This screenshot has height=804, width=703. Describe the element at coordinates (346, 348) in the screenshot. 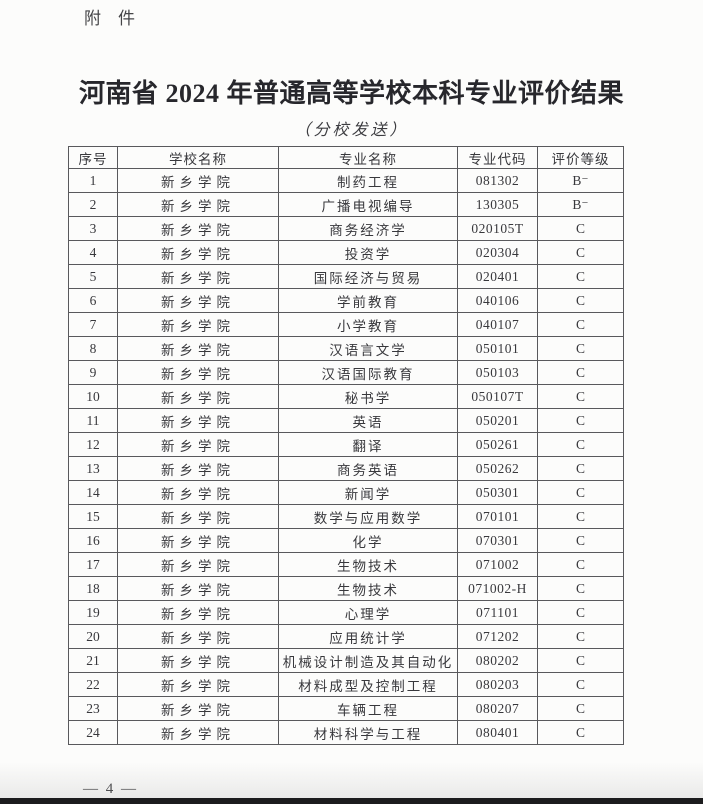

I see `table-row: 8 新乡学院 汉语言文学 050101 C` at that location.